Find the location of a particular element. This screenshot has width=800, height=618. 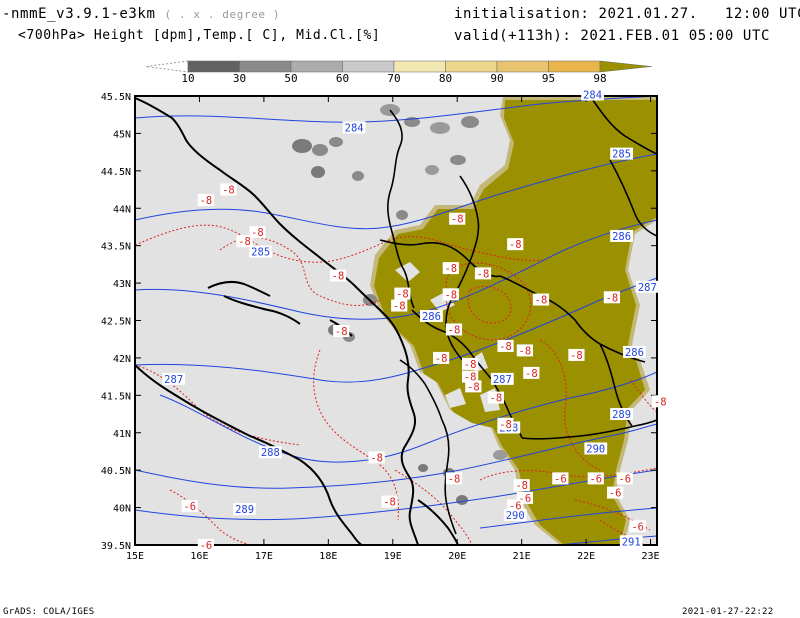

lat-label: 42N is located at coordinates (122, 359).